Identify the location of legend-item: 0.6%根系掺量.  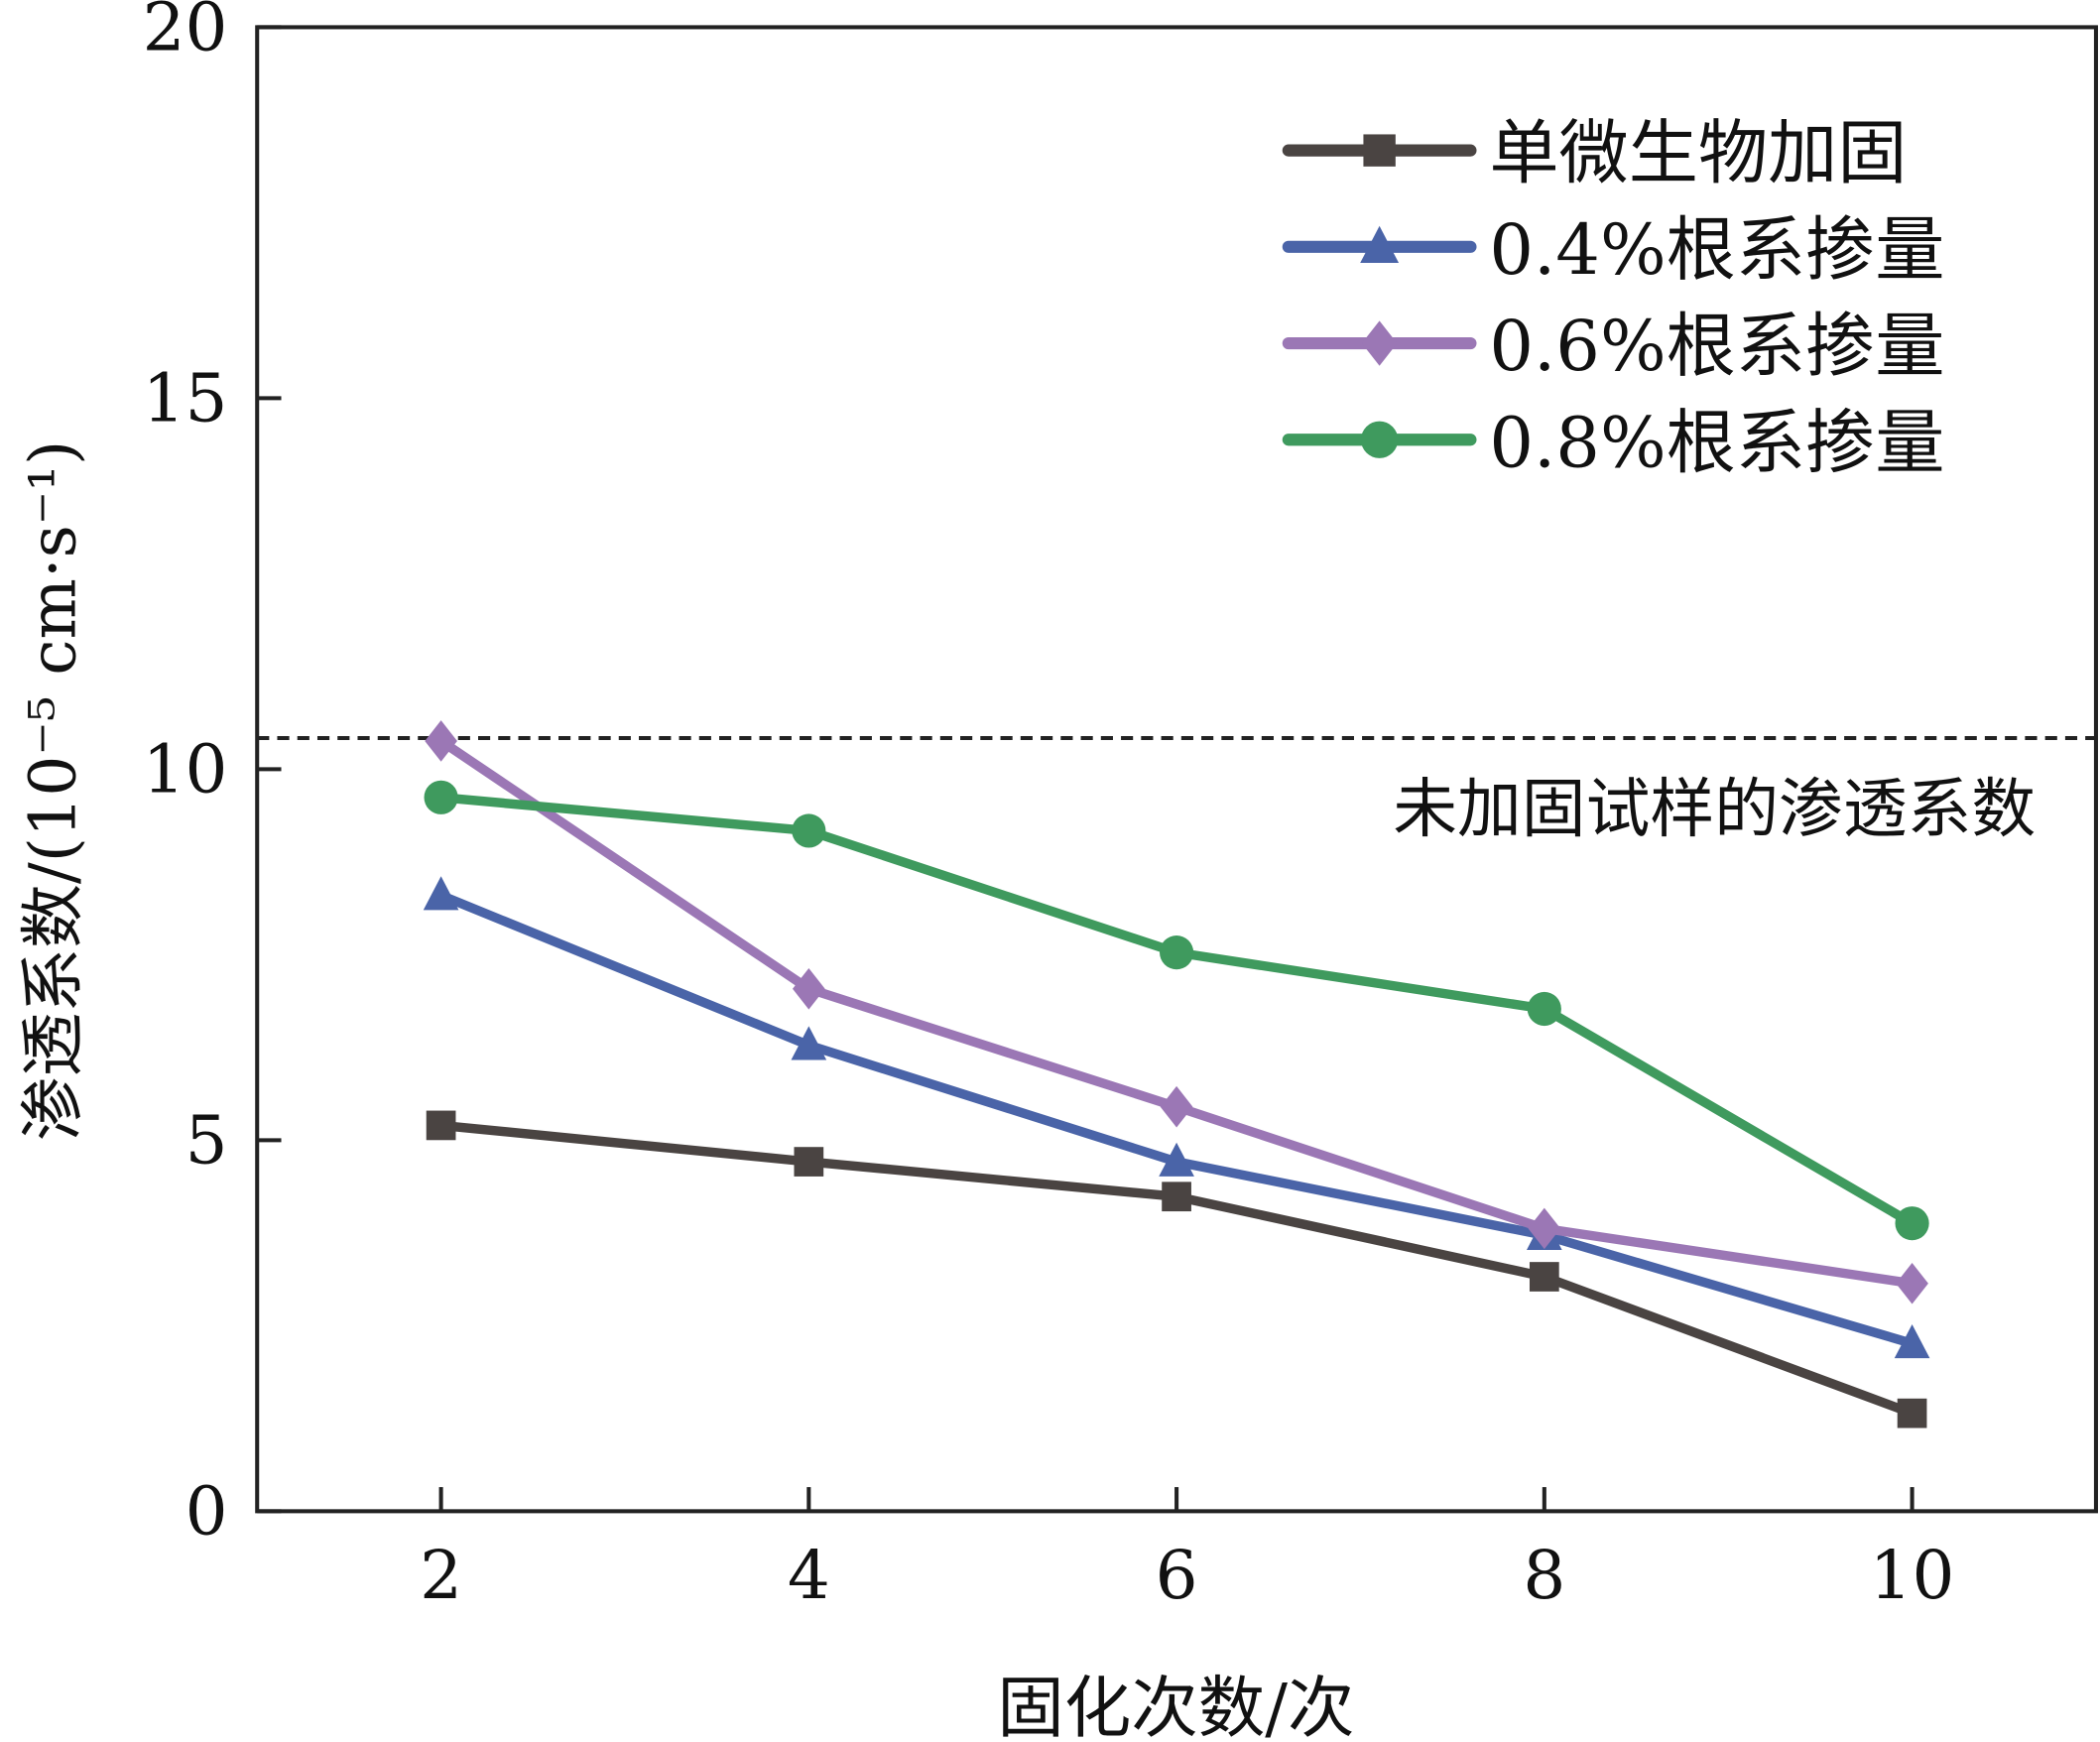
(1613, 346).